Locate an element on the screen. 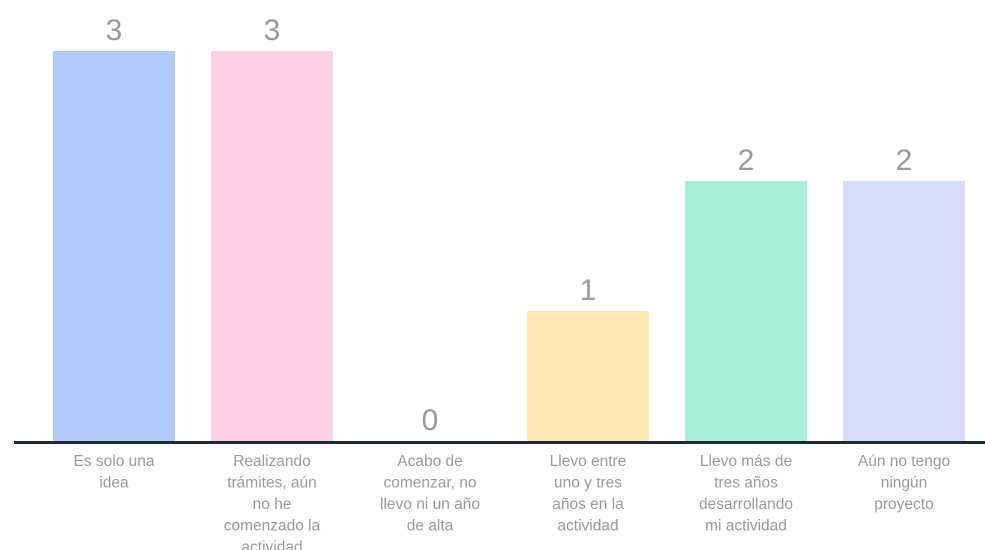 The image size is (985, 550). category-label-line: no he is located at coordinates (272, 504).